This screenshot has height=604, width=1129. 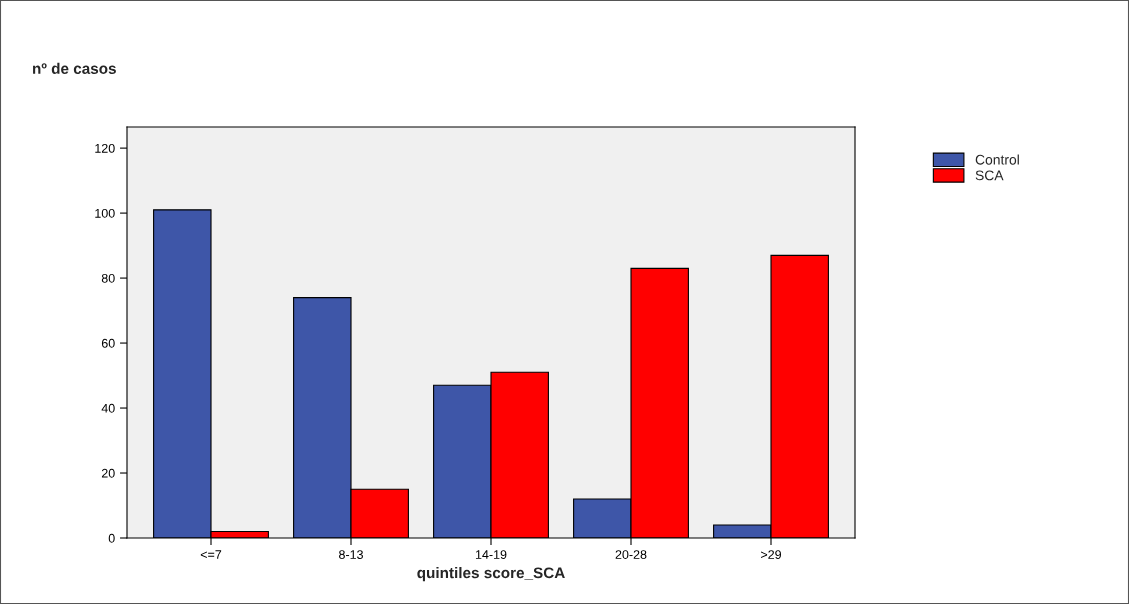 What do you see at coordinates (989, 175) in the screenshot?
I see `legend-label: SCA` at bounding box center [989, 175].